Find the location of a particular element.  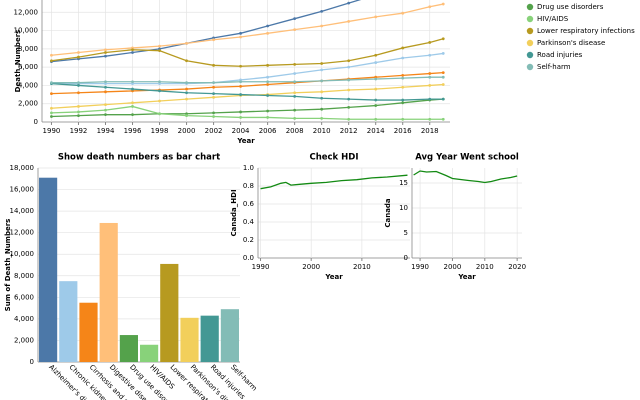

x-tick-label: 2004 is located at coordinates (241, 131).